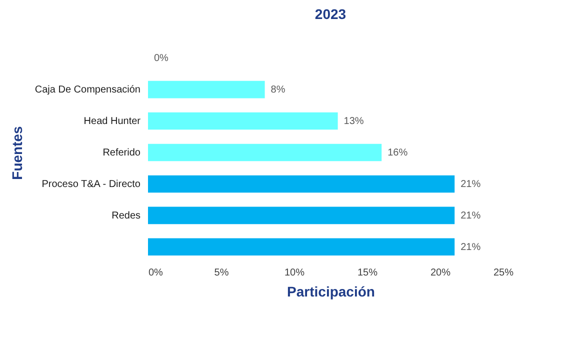 Image resolution: width=561 pixels, height=337 pixels. What do you see at coordinates (221, 273) in the screenshot?
I see `x-tick-label: 5%` at bounding box center [221, 273].